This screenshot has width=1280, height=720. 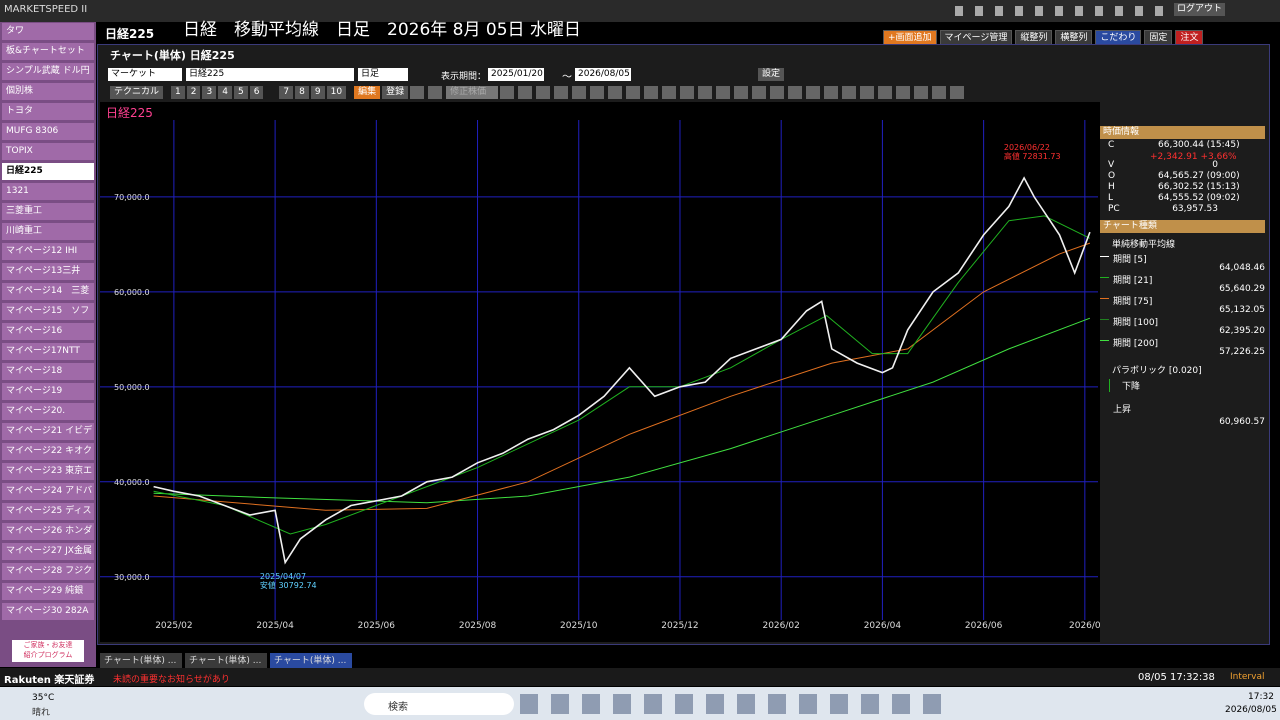 I want to click on sidebar-item: 日経225, so click(x=48, y=171).